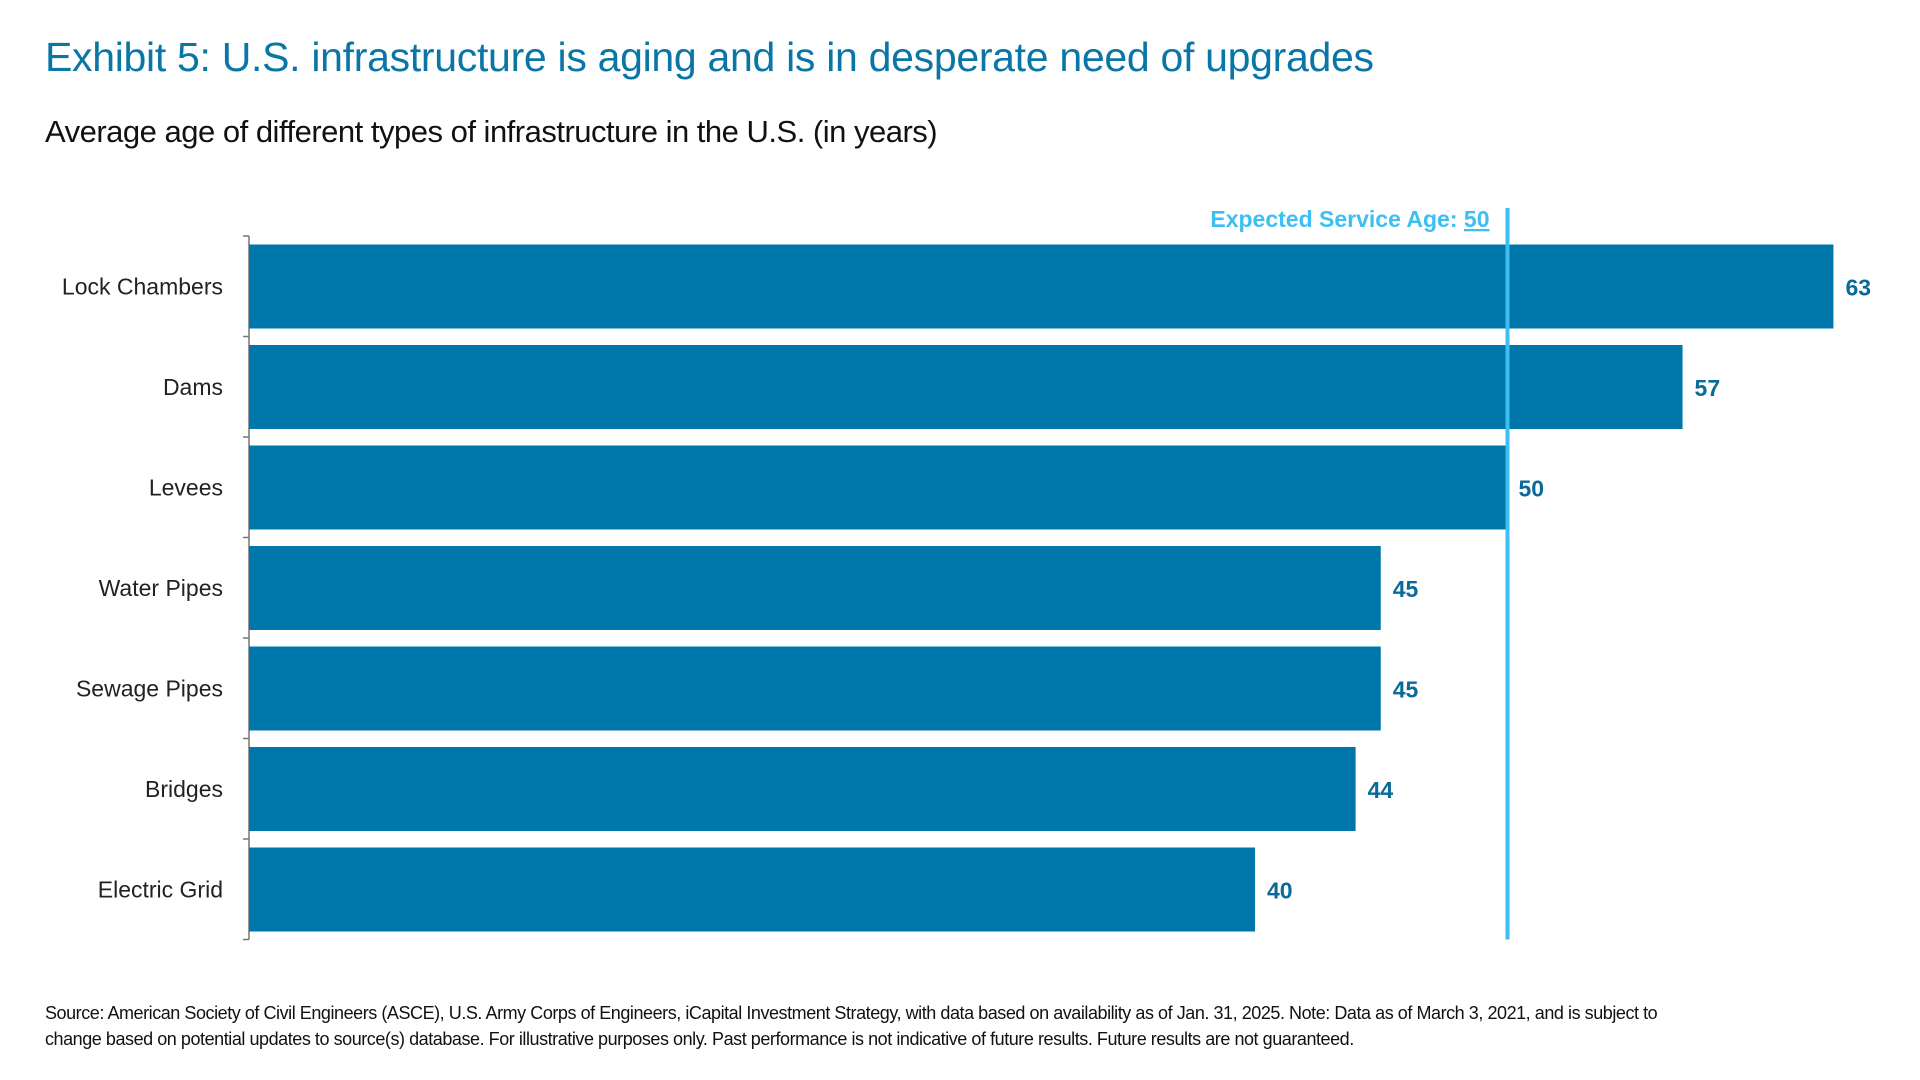  I want to click on data-label: 50, so click(1532, 489).